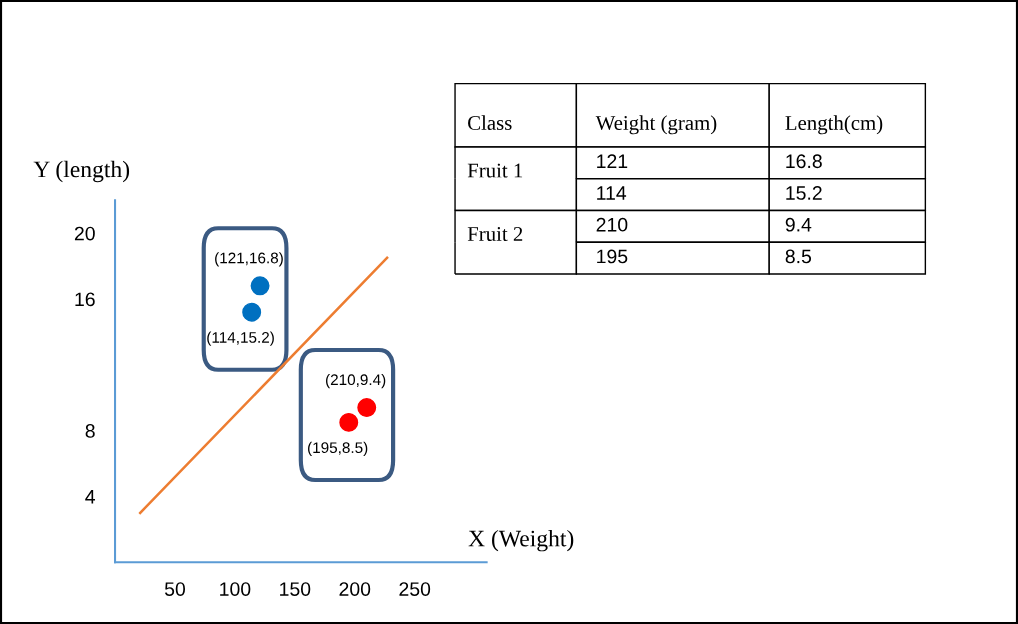  Describe the element at coordinates (249, 259) in the screenshot. I see `data-label: (121,16.8)` at that location.